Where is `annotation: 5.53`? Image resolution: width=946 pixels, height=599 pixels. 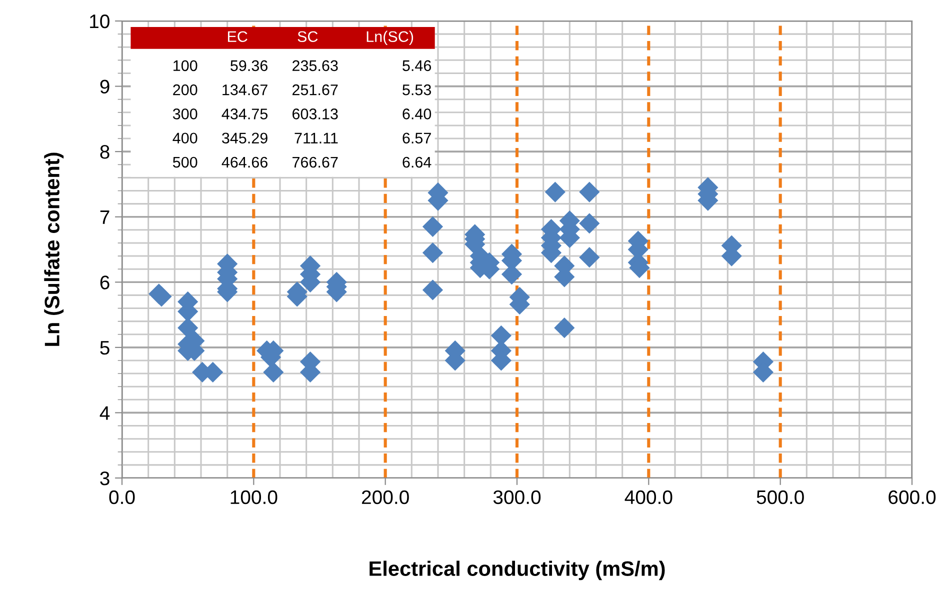 annotation: 5.53 is located at coordinates (417, 90).